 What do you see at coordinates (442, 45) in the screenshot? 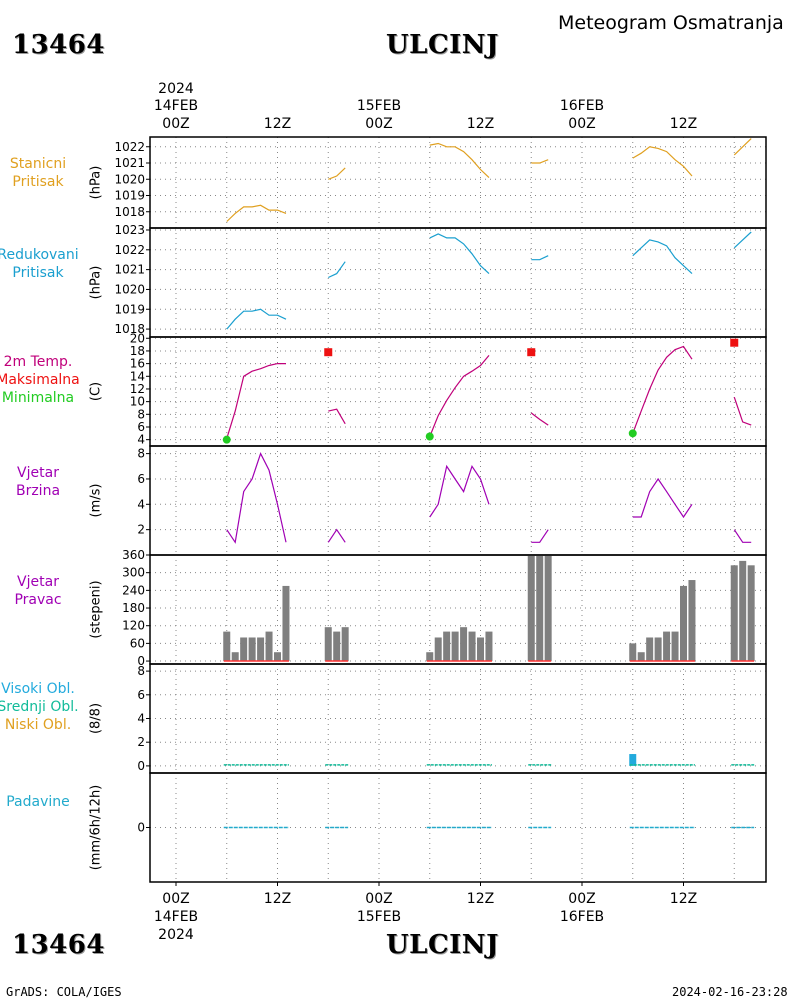
I see `station-name-top: ULCINJ` at bounding box center [442, 45].